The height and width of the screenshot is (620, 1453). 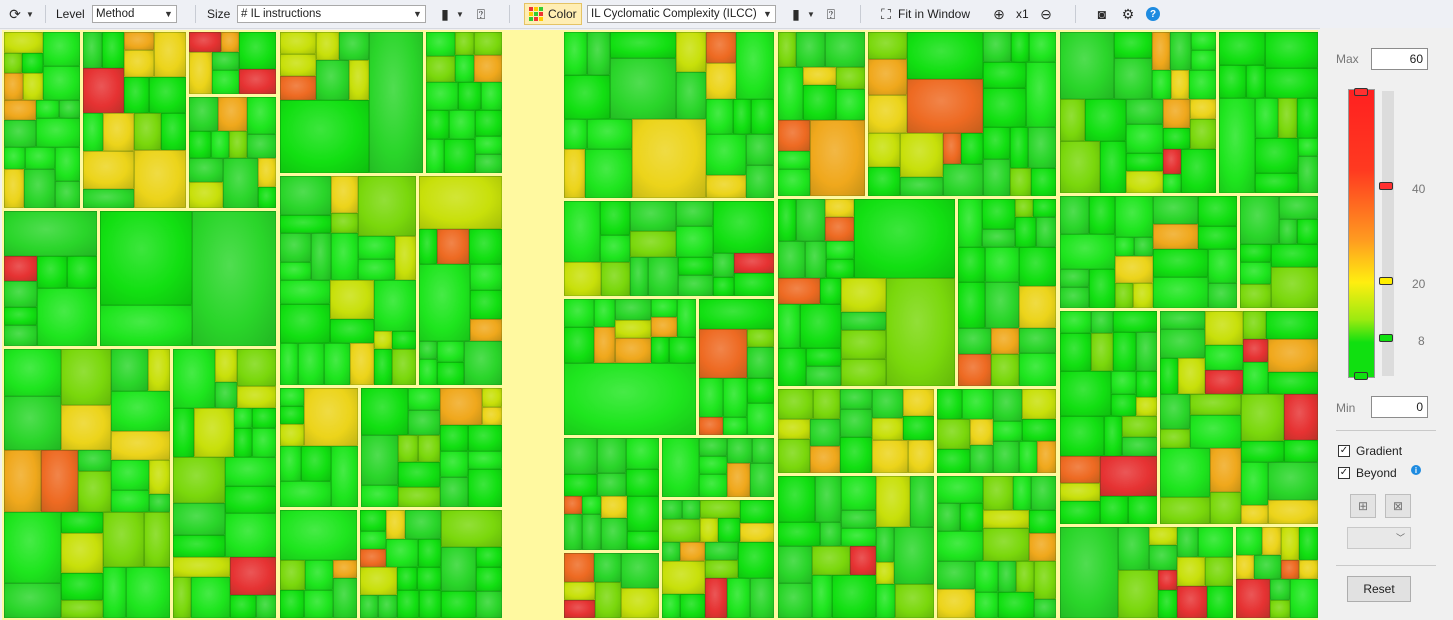 I want to click on marker-mid, so click(x=1386, y=281).